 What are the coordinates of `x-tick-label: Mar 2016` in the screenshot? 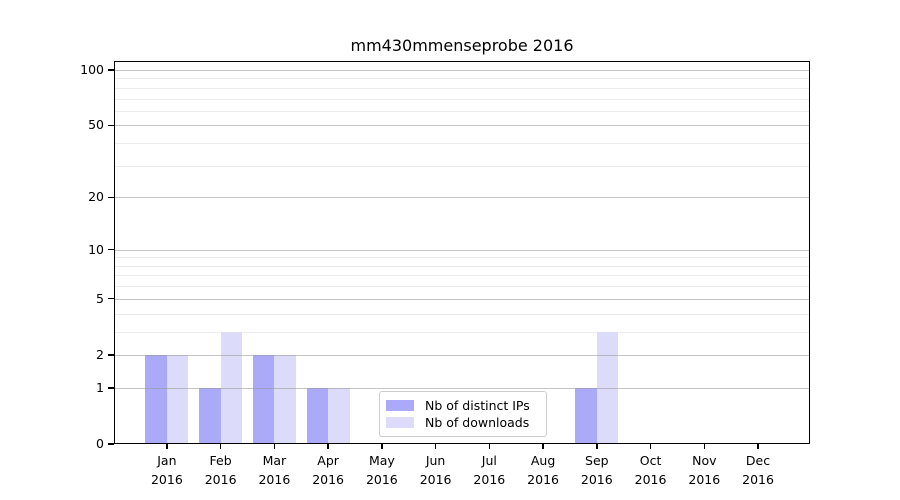 It's located at (274, 470).